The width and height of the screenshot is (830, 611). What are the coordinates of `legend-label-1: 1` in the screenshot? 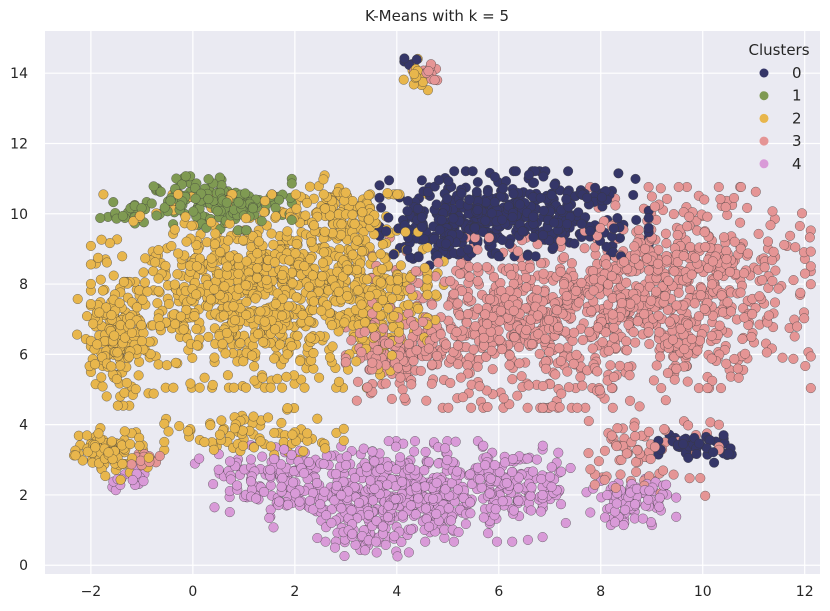 It's located at (797, 96).